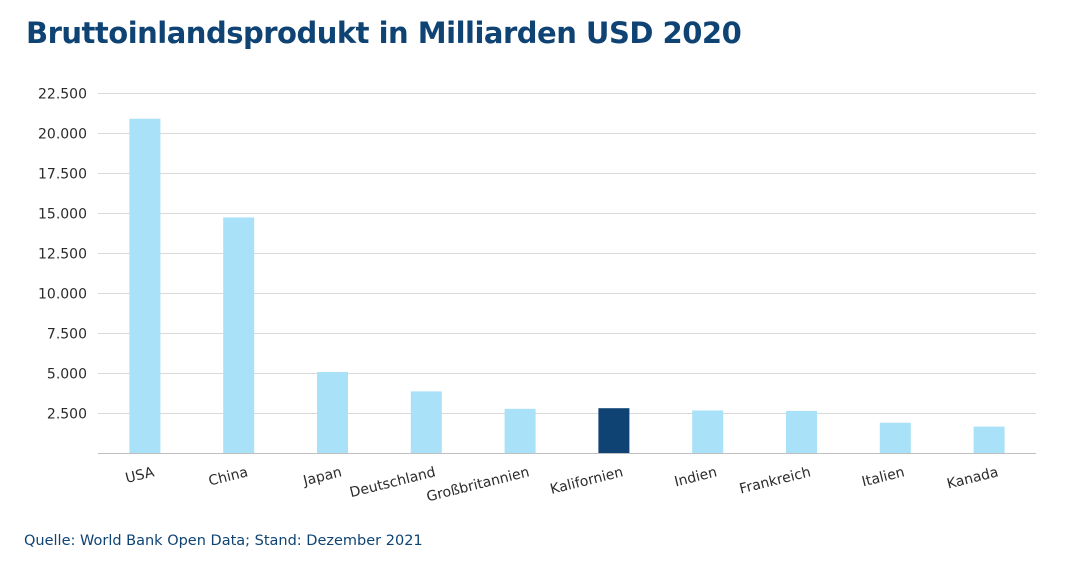 The height and width of the screenshot is (579, 1071). I want to click on x-tick-label: Großbritannien, so click(478, 484).